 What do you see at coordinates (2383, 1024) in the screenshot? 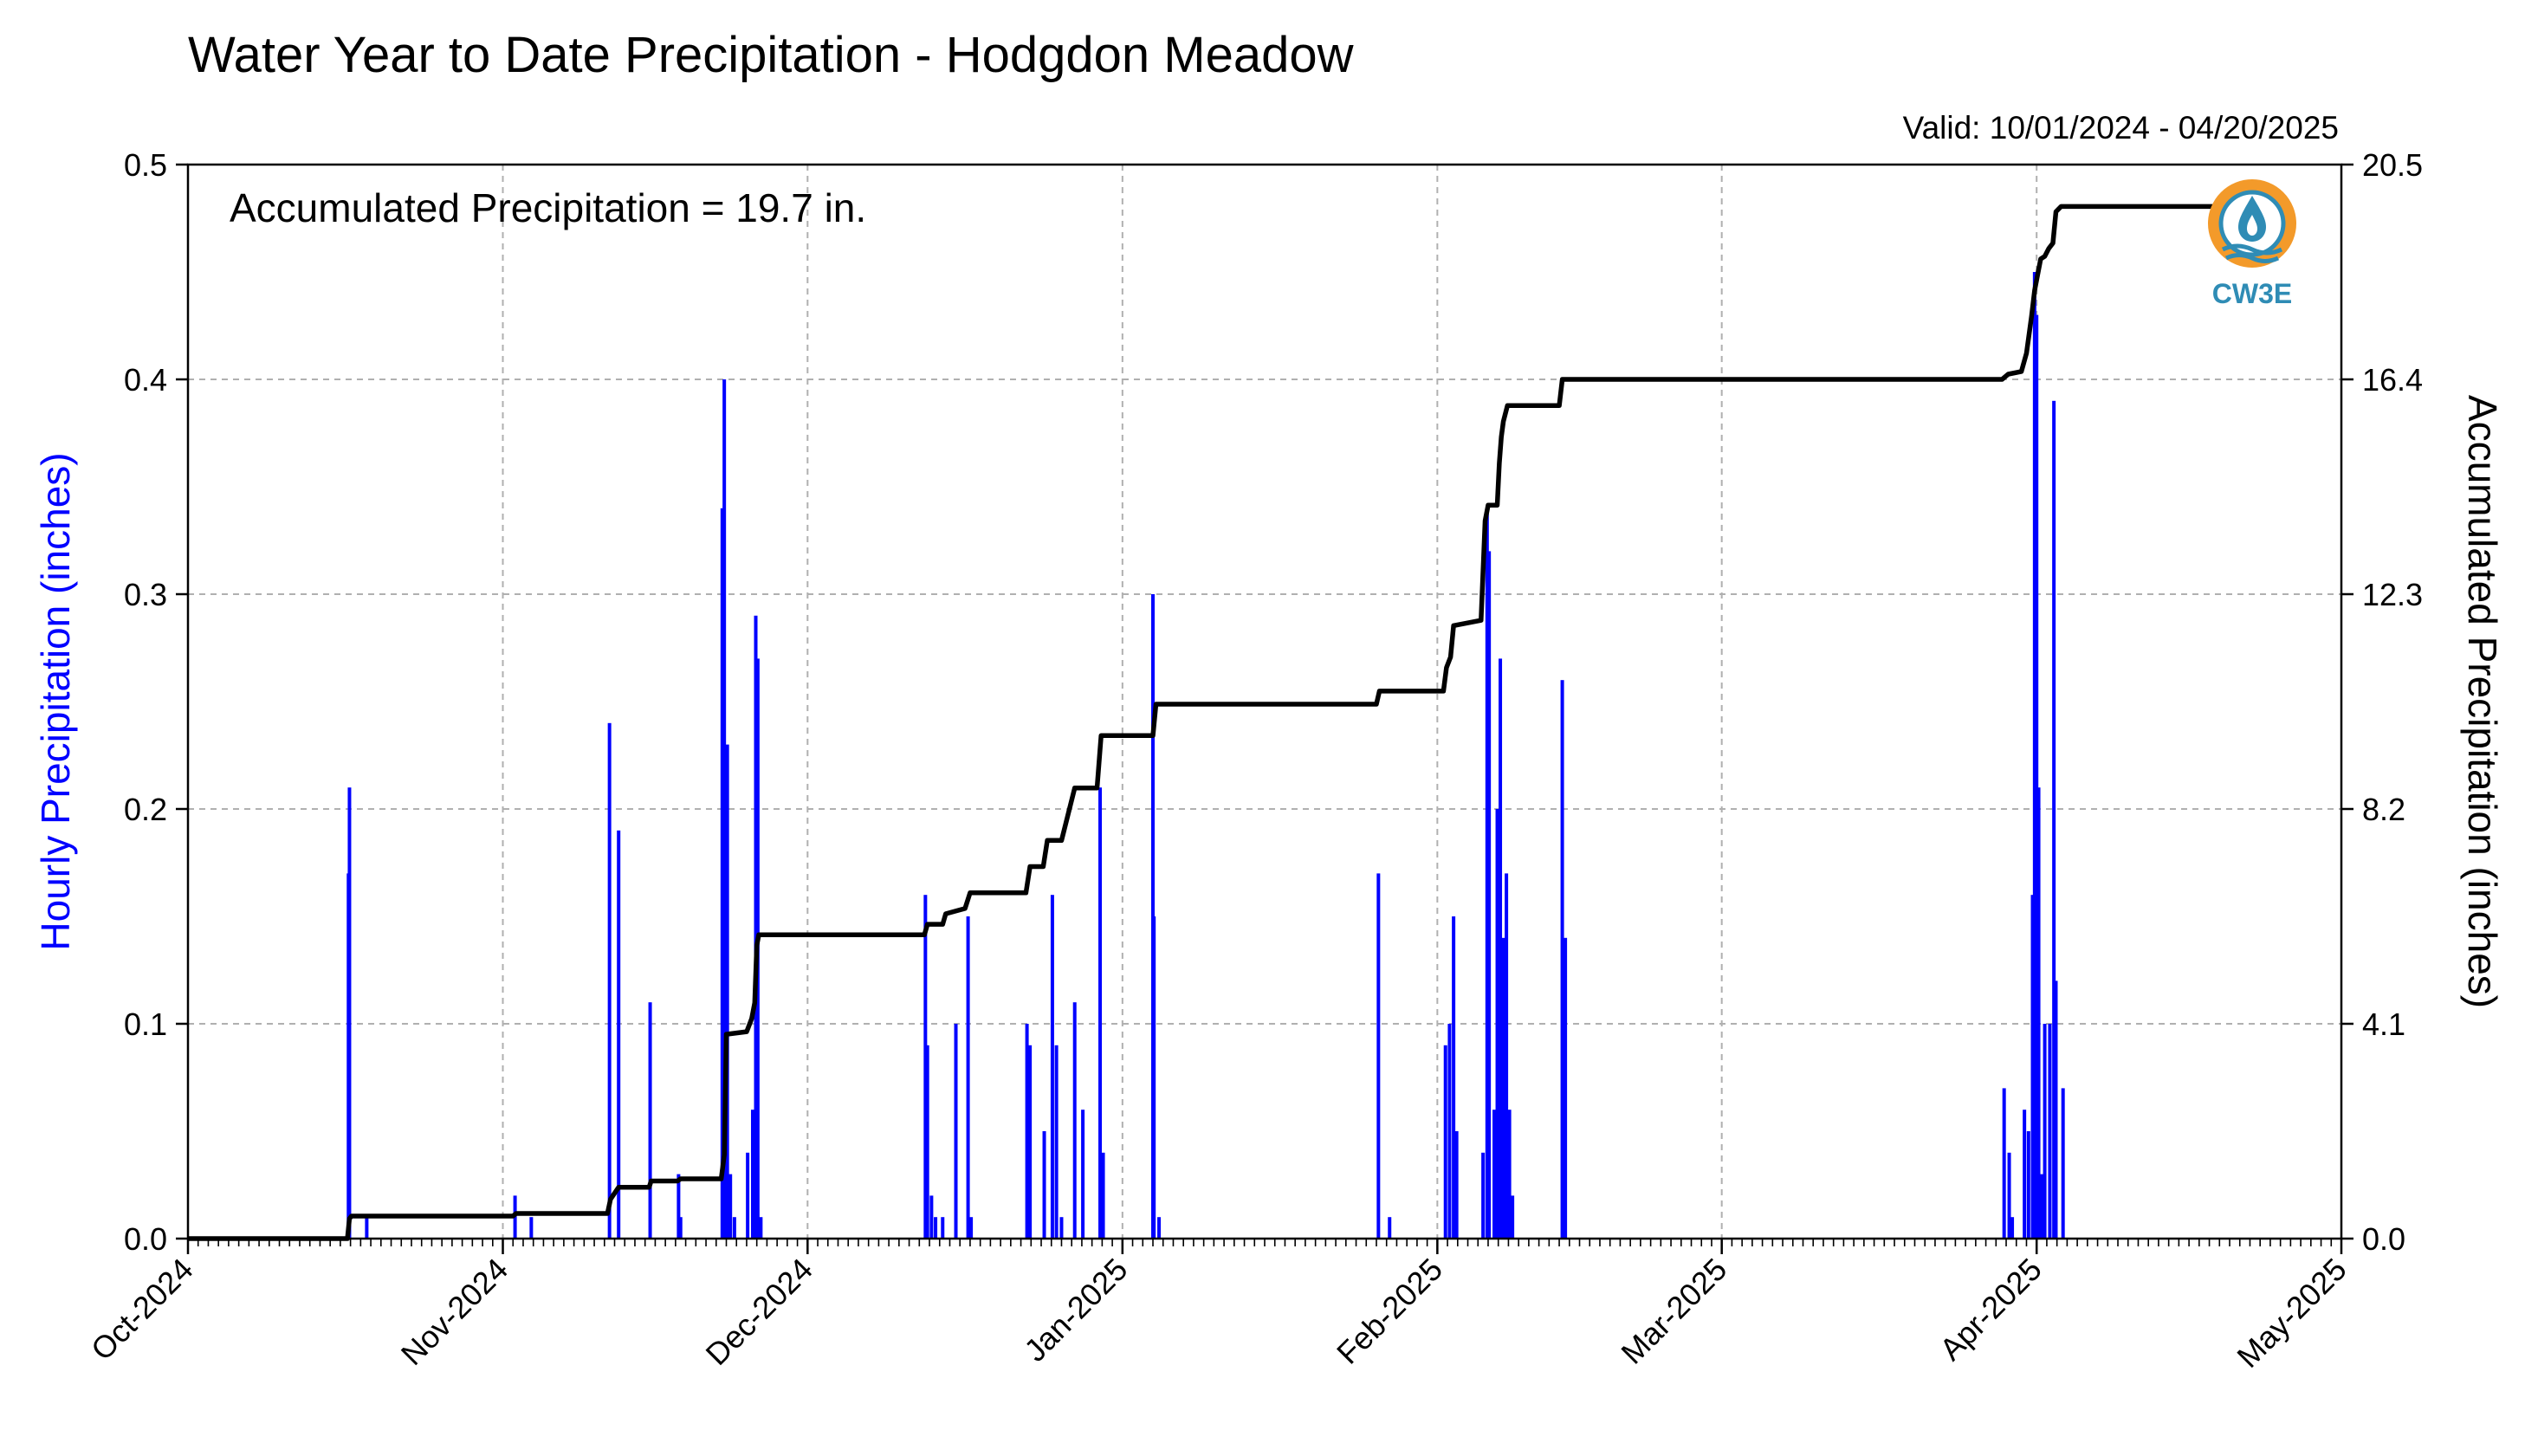
I see `right-tick-label: 4.1` at bounding box center [2383, 1024].